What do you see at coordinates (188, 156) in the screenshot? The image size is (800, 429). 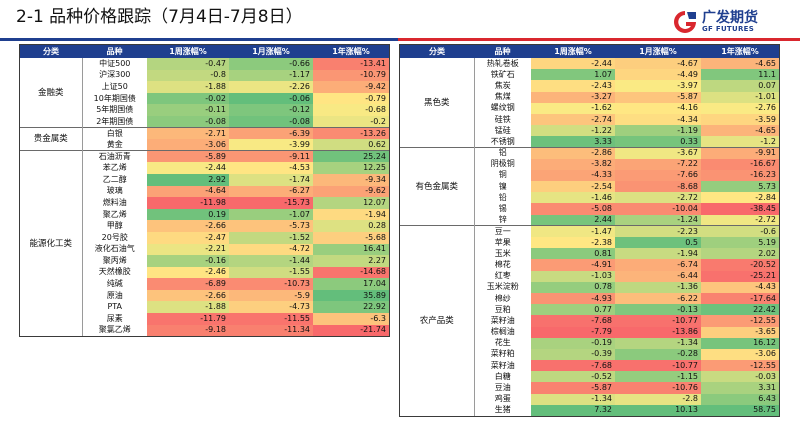 I see `week-change: -5.89` at bounding box center [188, 156].